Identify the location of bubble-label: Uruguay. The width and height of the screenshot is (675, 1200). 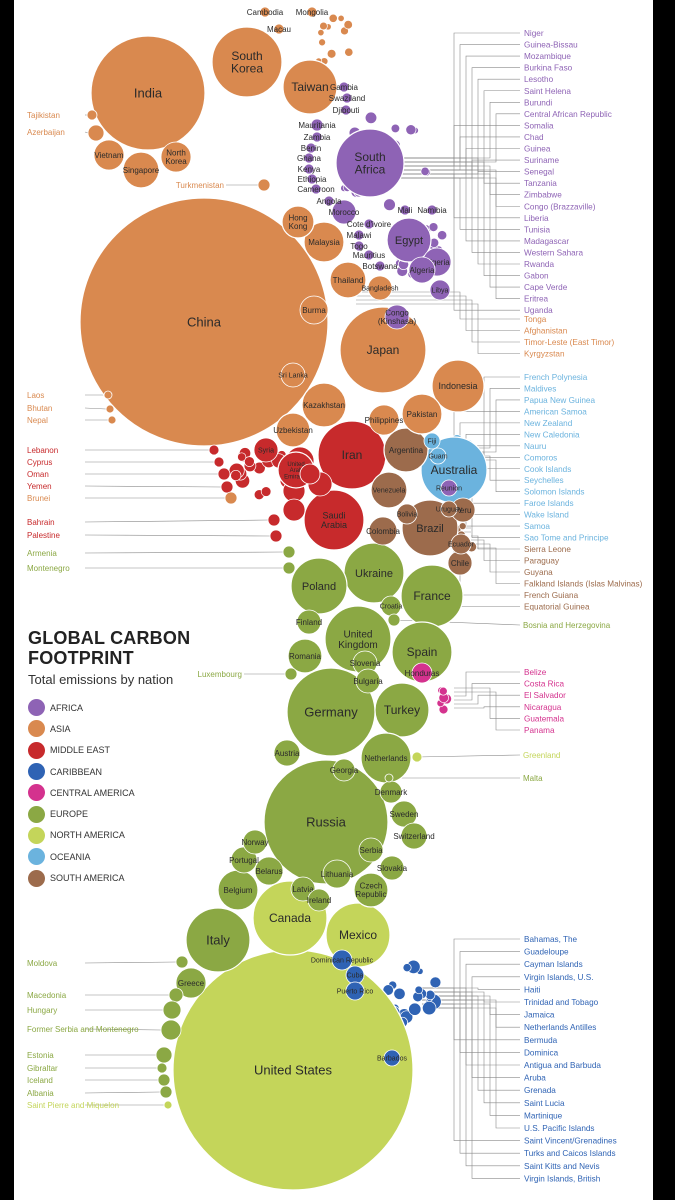
(449, 509).